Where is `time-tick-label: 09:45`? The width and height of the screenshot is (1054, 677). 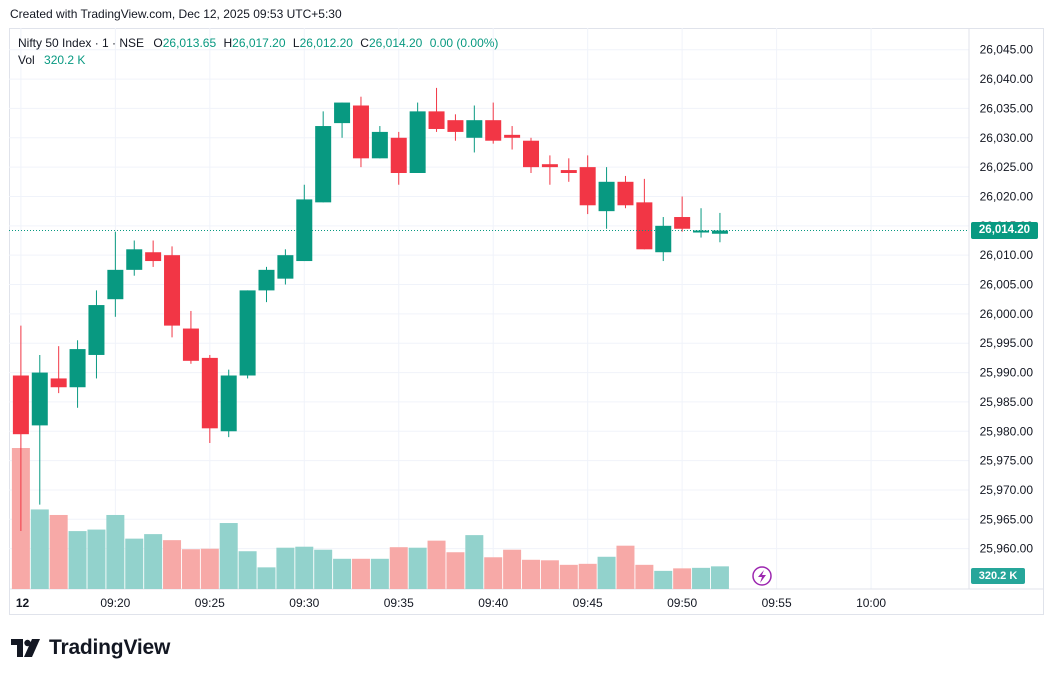 time-tick-label: 09:45 is located at coordinates (588, 603).